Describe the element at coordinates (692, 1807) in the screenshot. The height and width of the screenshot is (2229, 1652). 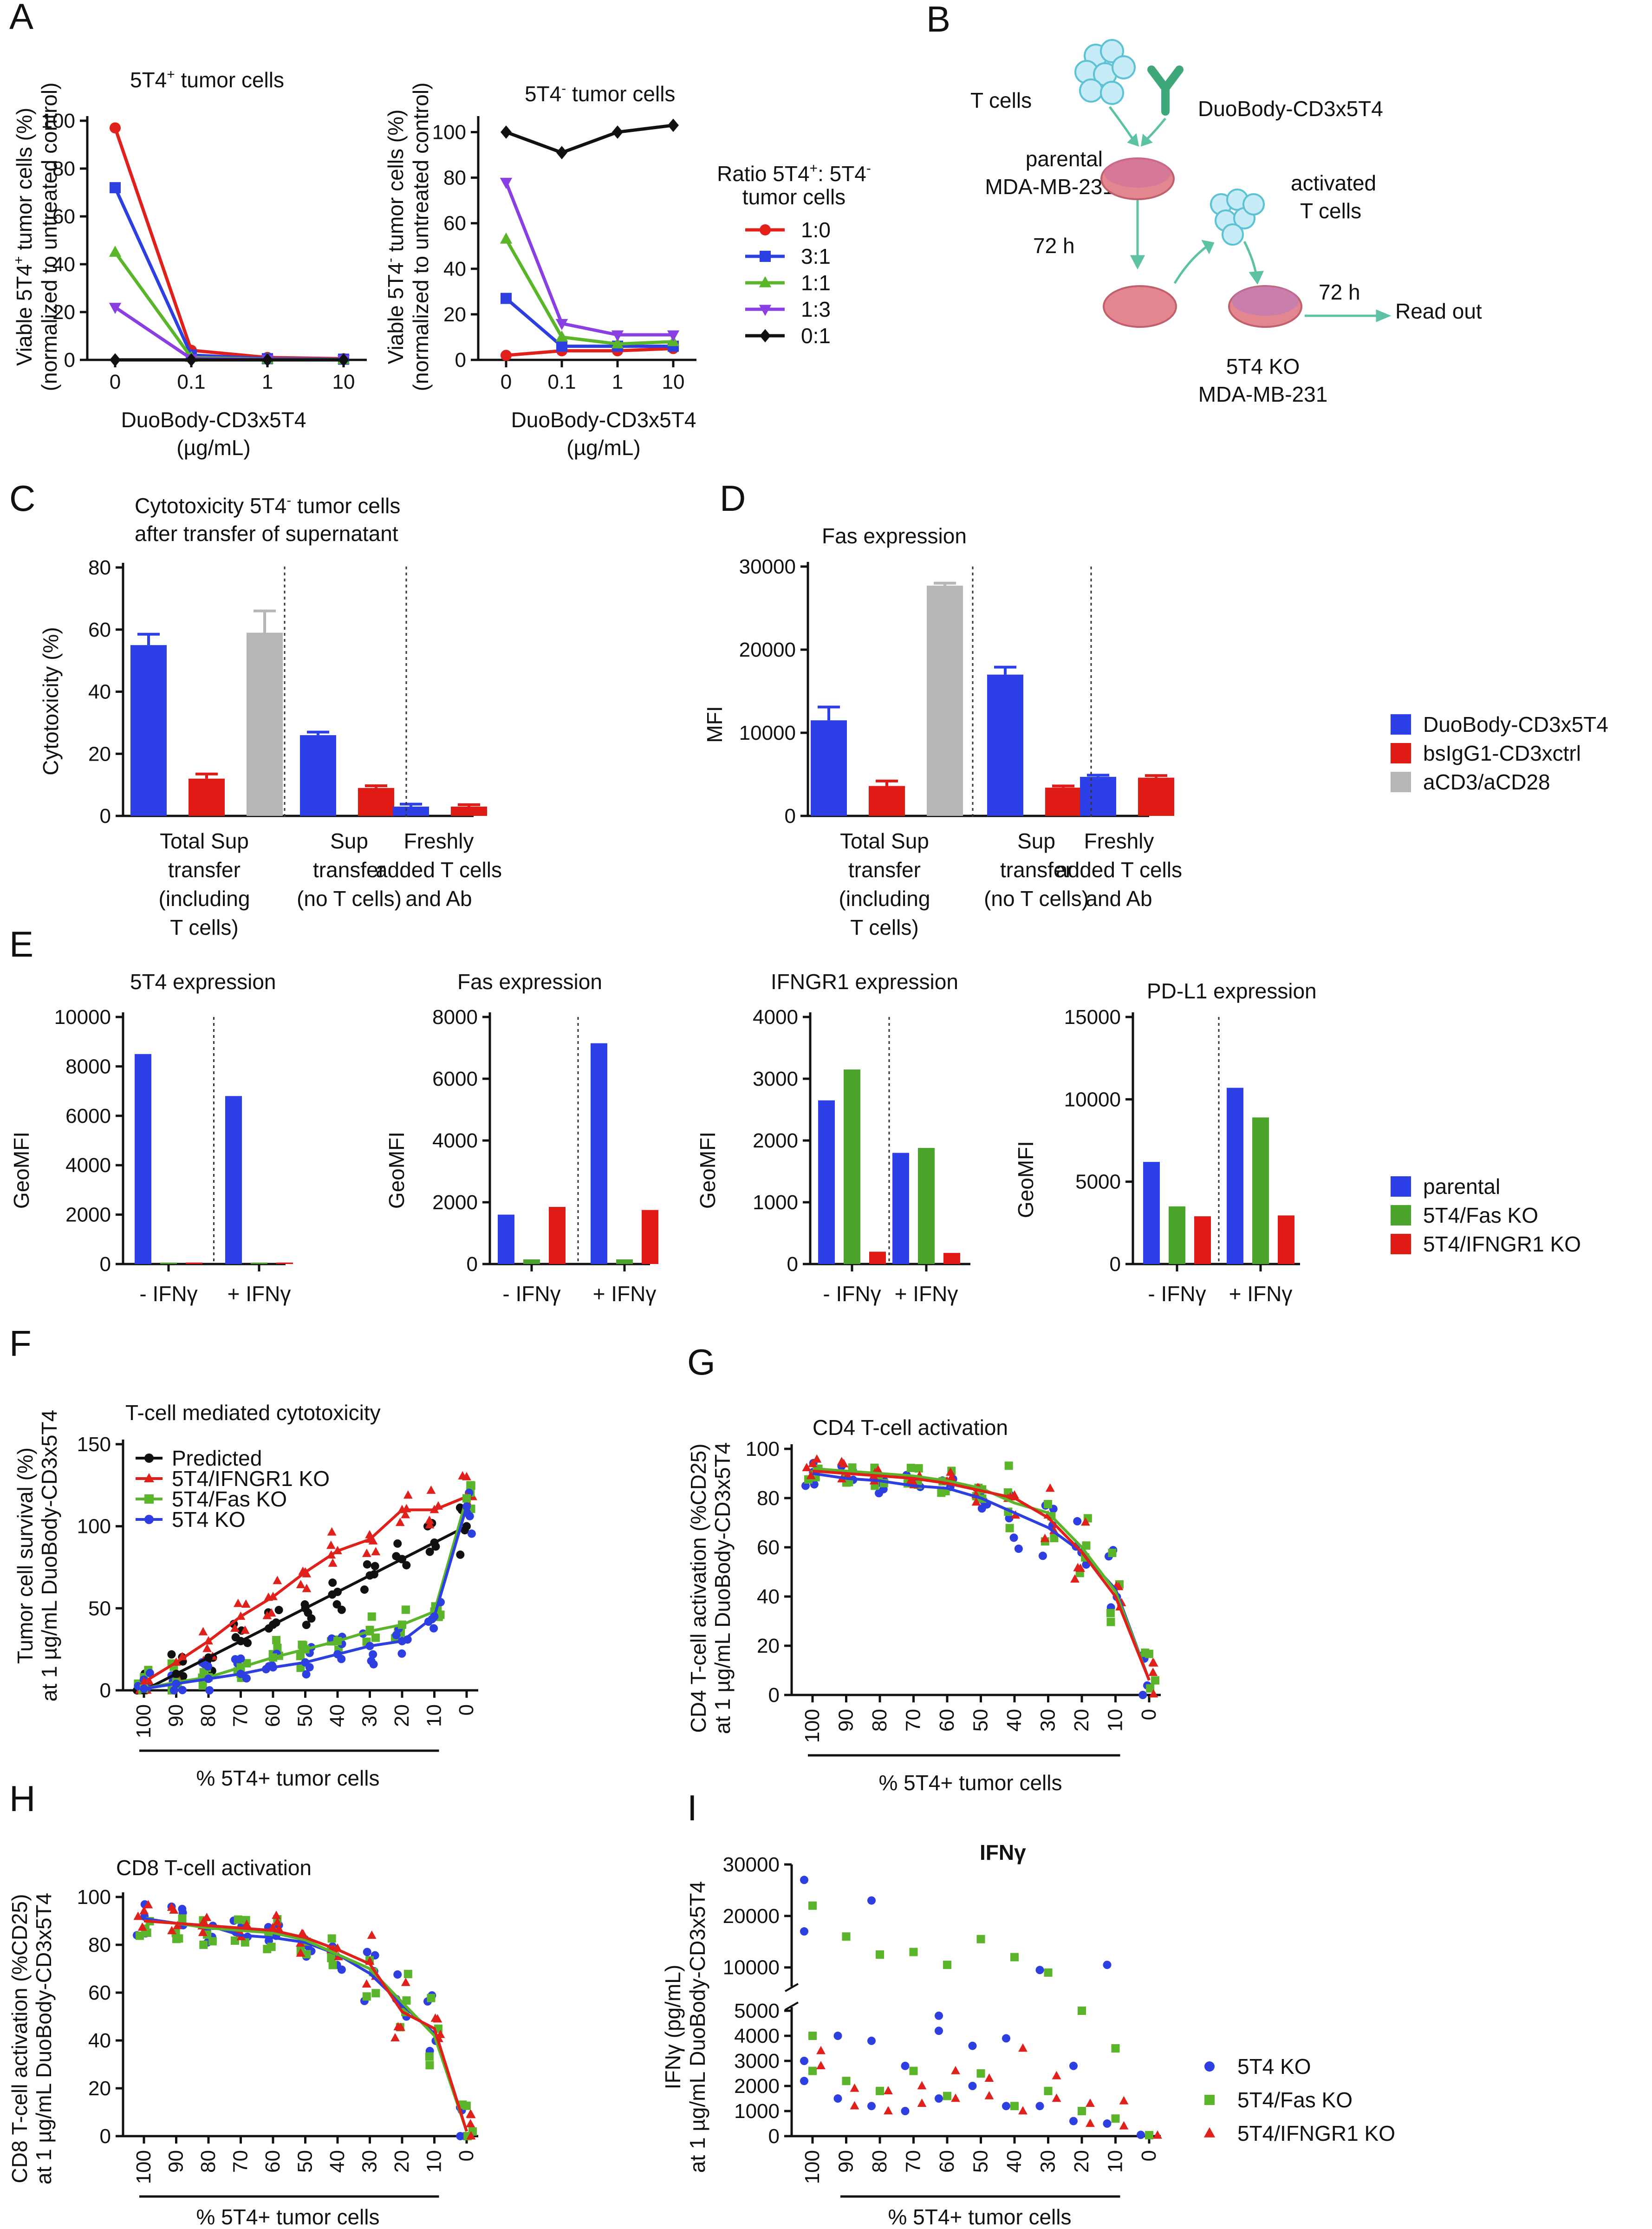
I see `panel-letter-i: I` at that location.